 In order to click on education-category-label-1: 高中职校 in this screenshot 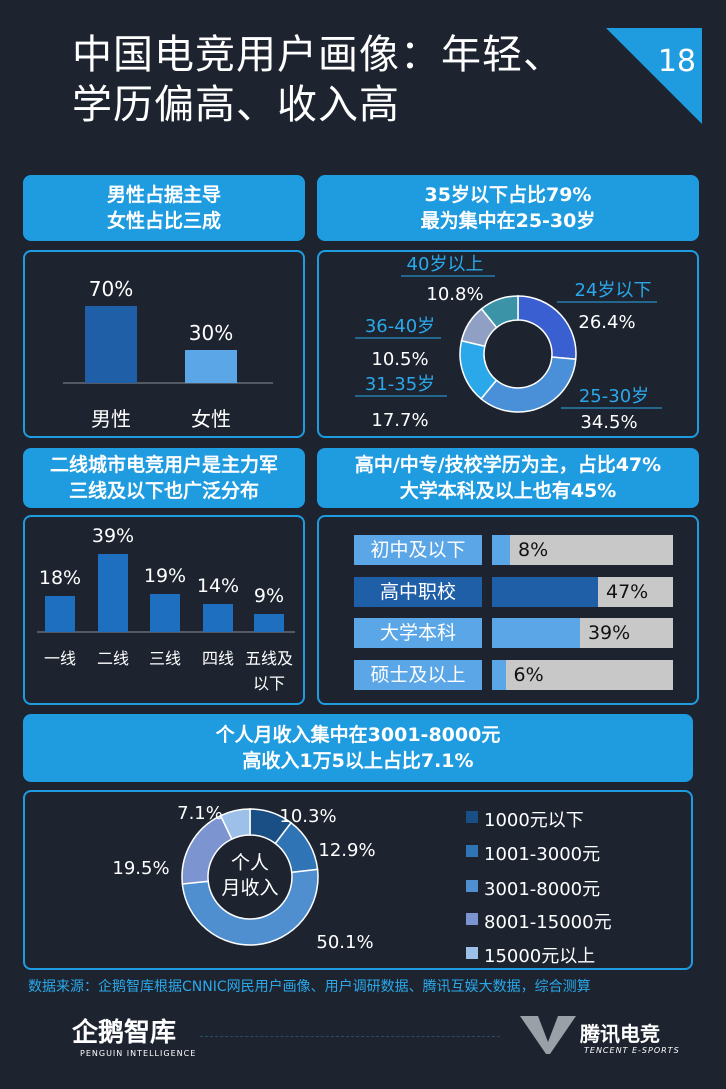, I will do `click(418, 592)`.